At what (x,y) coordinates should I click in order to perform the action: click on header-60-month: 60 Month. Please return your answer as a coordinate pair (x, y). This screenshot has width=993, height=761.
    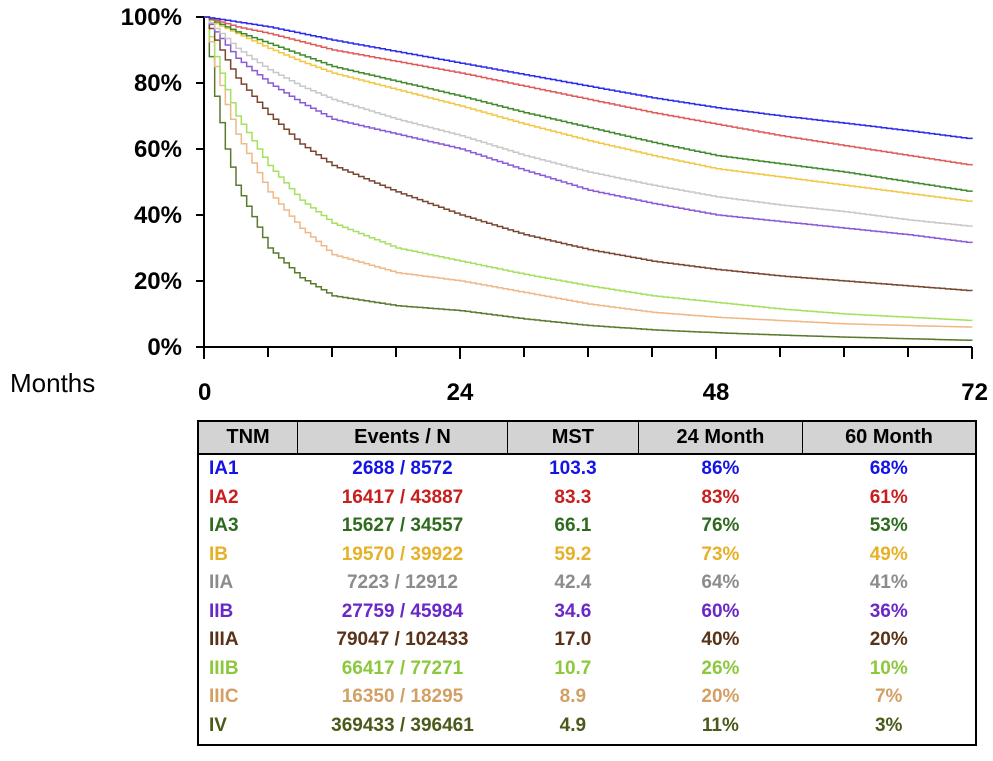
    Looking at the image, I should click on (889, 437).